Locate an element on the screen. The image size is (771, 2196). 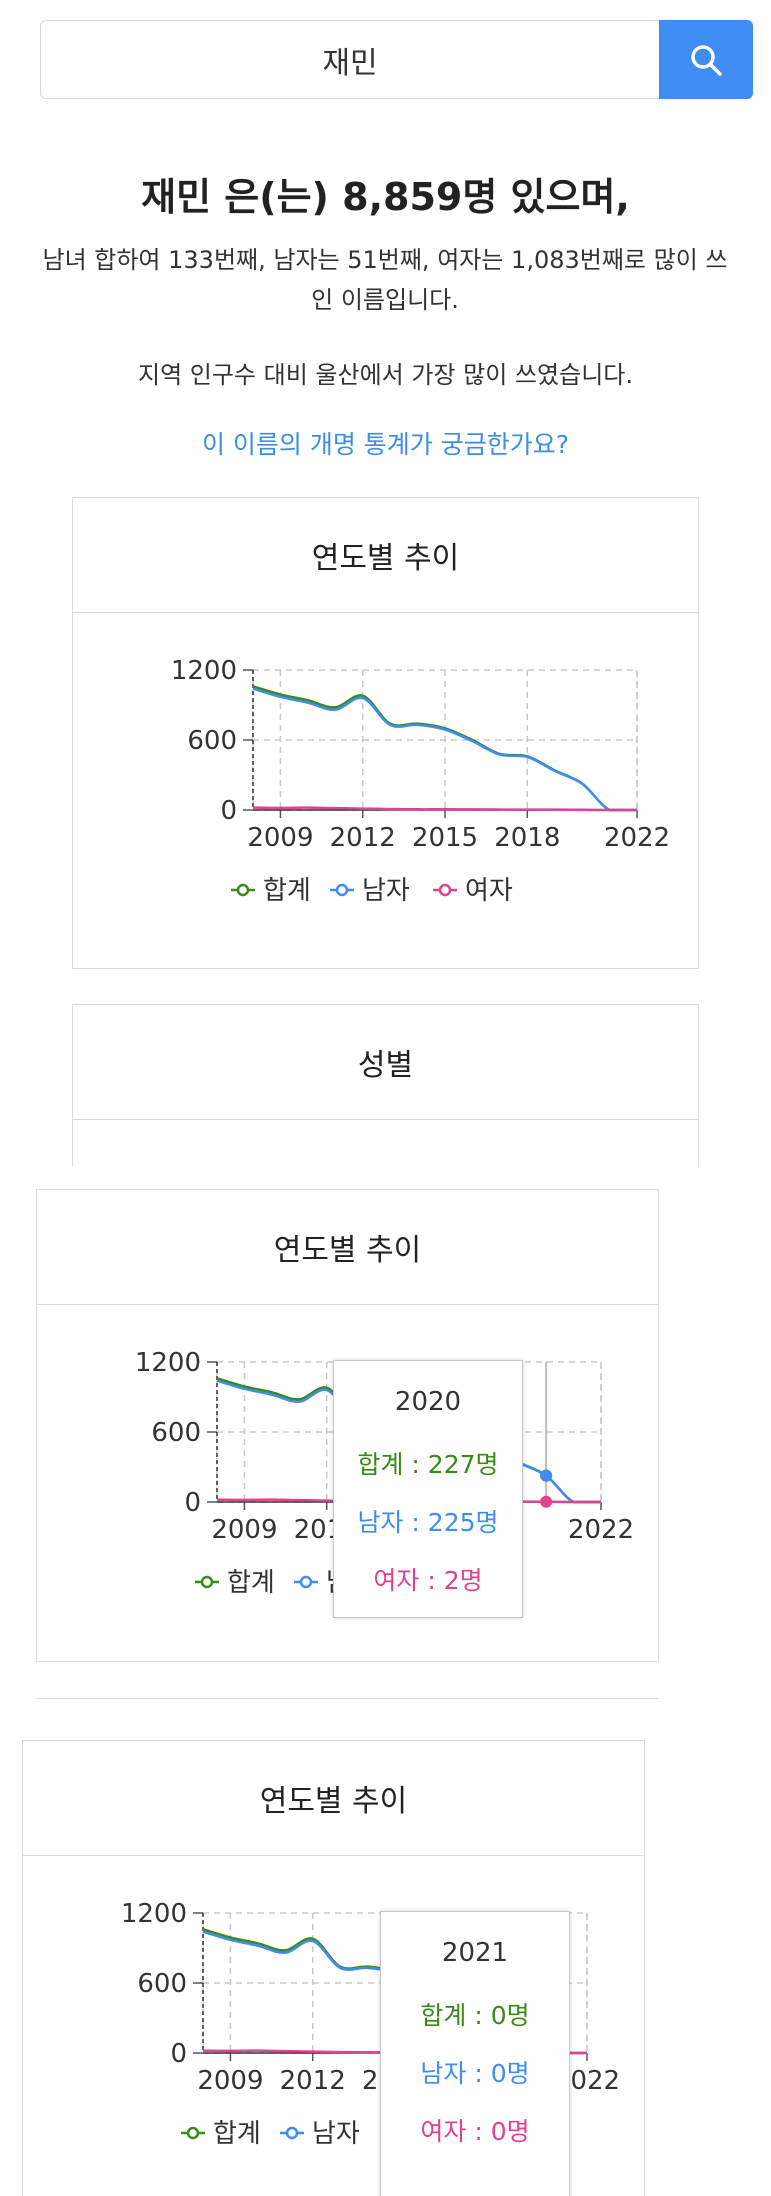
trend-chart: 0 600 1200 2009 2012 2015 2018 2022 합계 남자 여자 is located at coordinates (385, 791).